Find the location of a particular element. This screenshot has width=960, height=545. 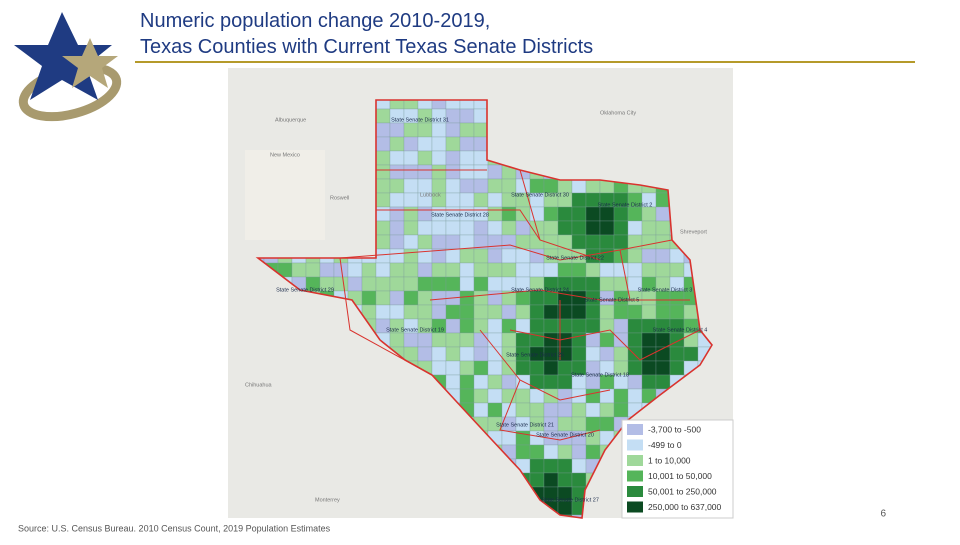

district-label: State Senate District 30 is located at coordinates (540, 195).